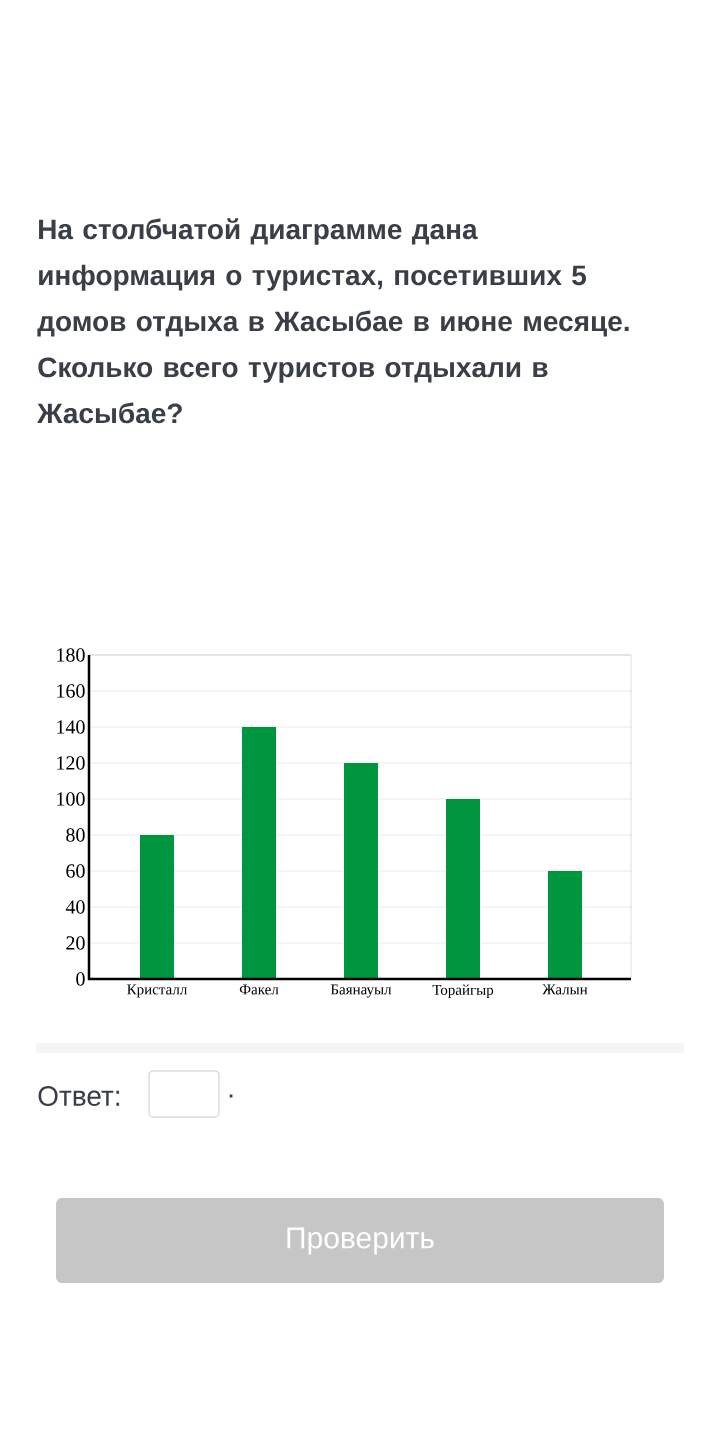 The image size is (720, 1440). Describe the element at coordinates (463, 991) in the screenshot. I see `x-tick-label: Торайгыр` at that location.